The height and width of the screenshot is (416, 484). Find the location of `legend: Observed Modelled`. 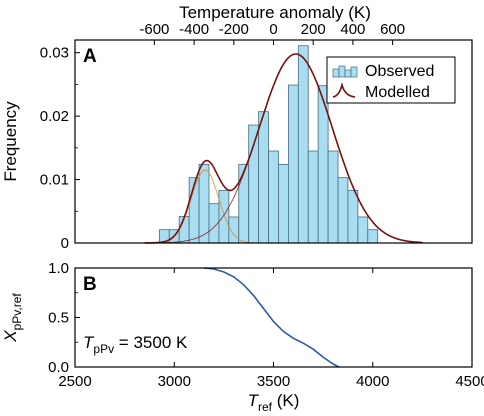

legend: Observed Modelled is located at coordinates (391, 80).